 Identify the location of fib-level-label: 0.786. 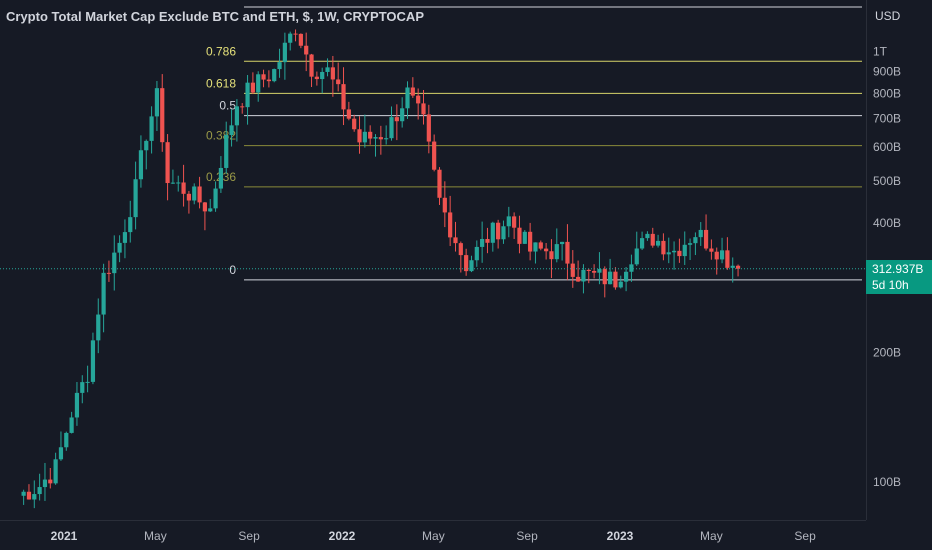
(221, 51).